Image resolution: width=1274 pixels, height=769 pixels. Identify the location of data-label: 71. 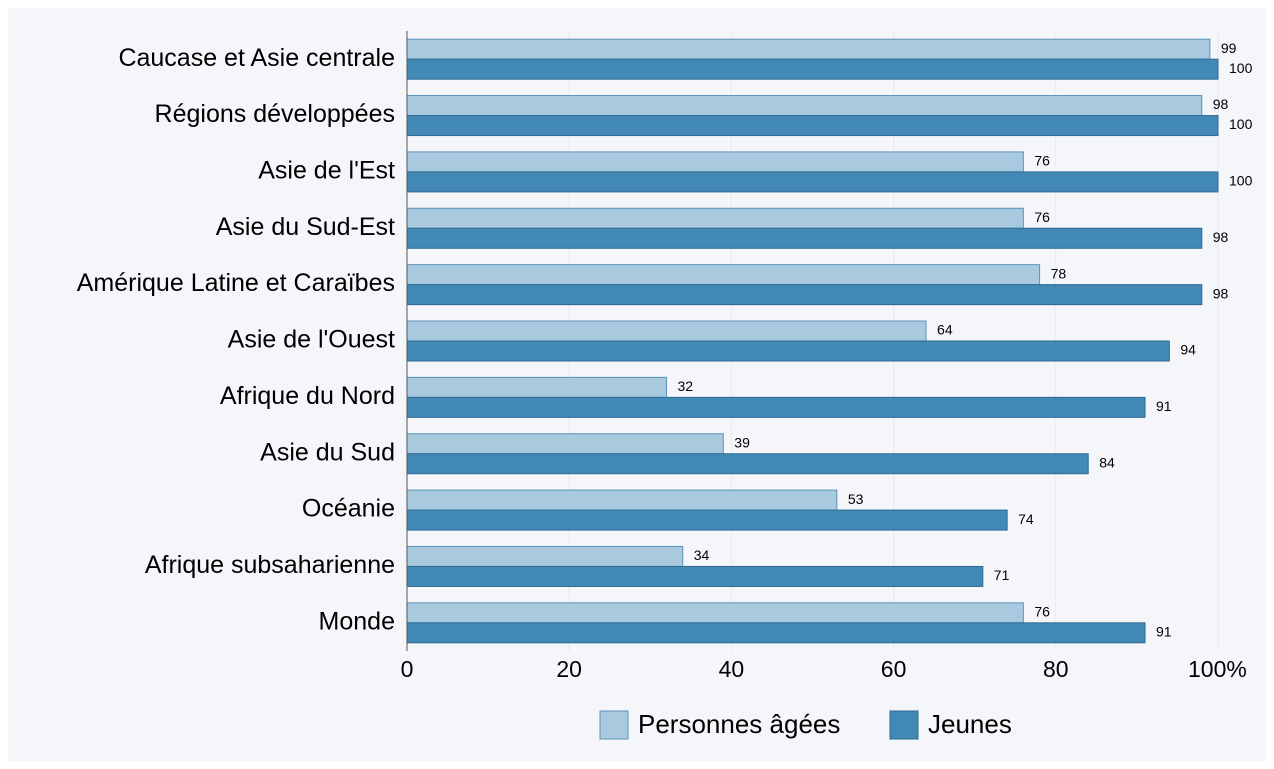
(1002, 575).